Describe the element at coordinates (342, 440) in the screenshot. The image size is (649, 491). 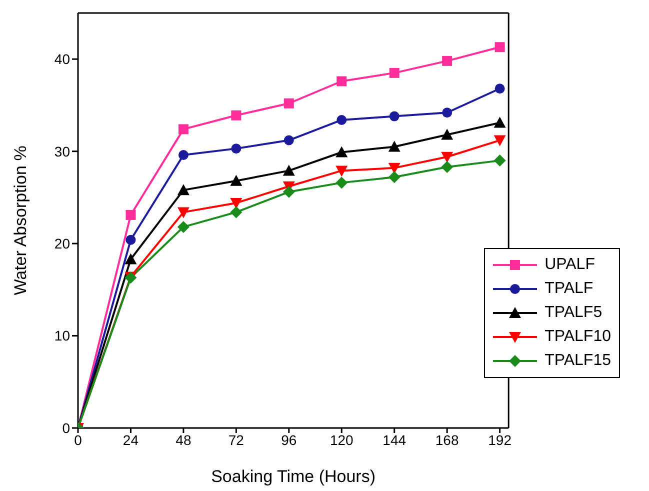
I see `x-tick-label: 120` at that location.